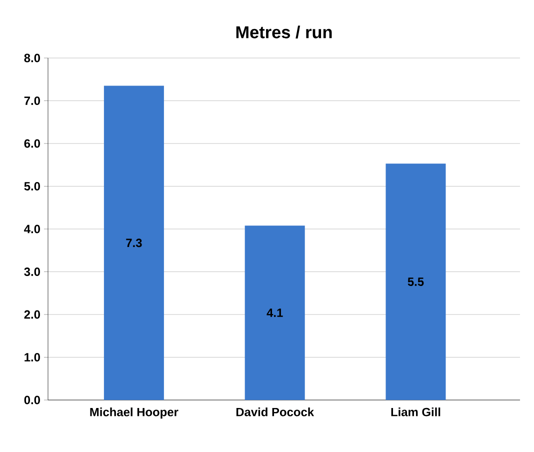 The image size is (534, 452). Describe the element at coordinates (275, 412) in the screenshot. I see `x-tick-label: David Pocock` at that location.